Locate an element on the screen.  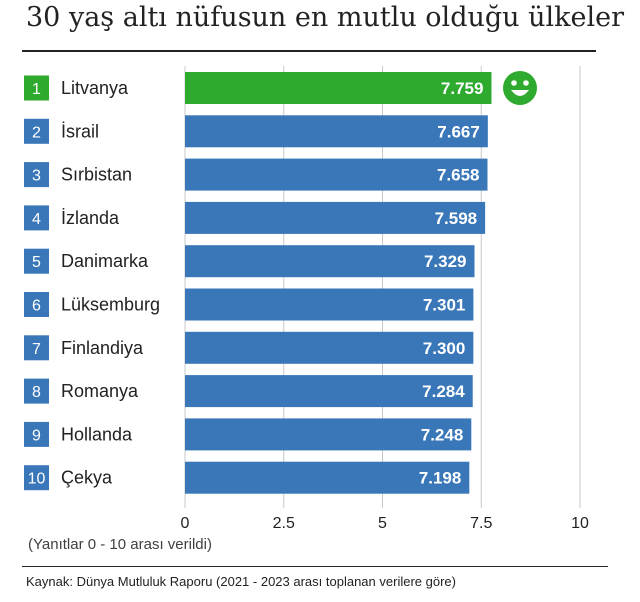
x-tick-label: 2.5 is located at coordinates (284, 523).